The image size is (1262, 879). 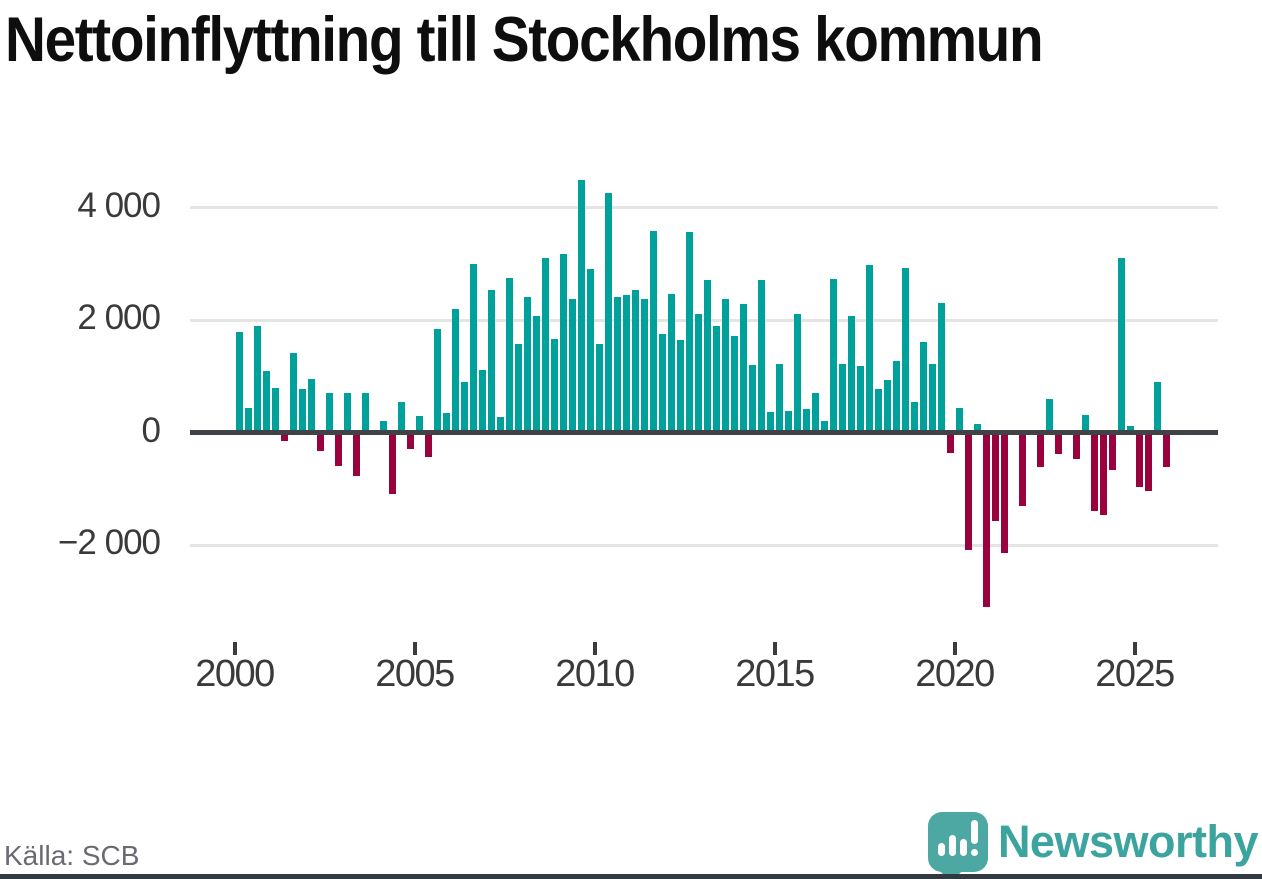 I want to click on y-axis-label--2000: −2 000, so click(x=109, y=542).